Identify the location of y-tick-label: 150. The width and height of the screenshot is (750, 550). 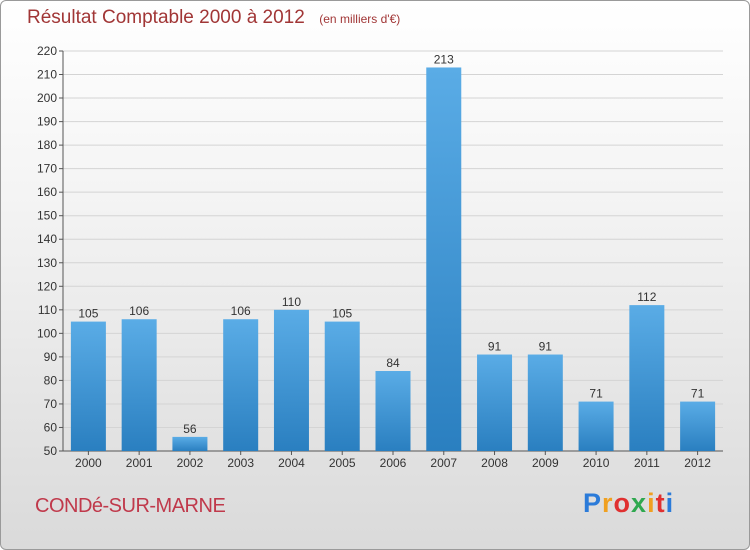
(47, 216).